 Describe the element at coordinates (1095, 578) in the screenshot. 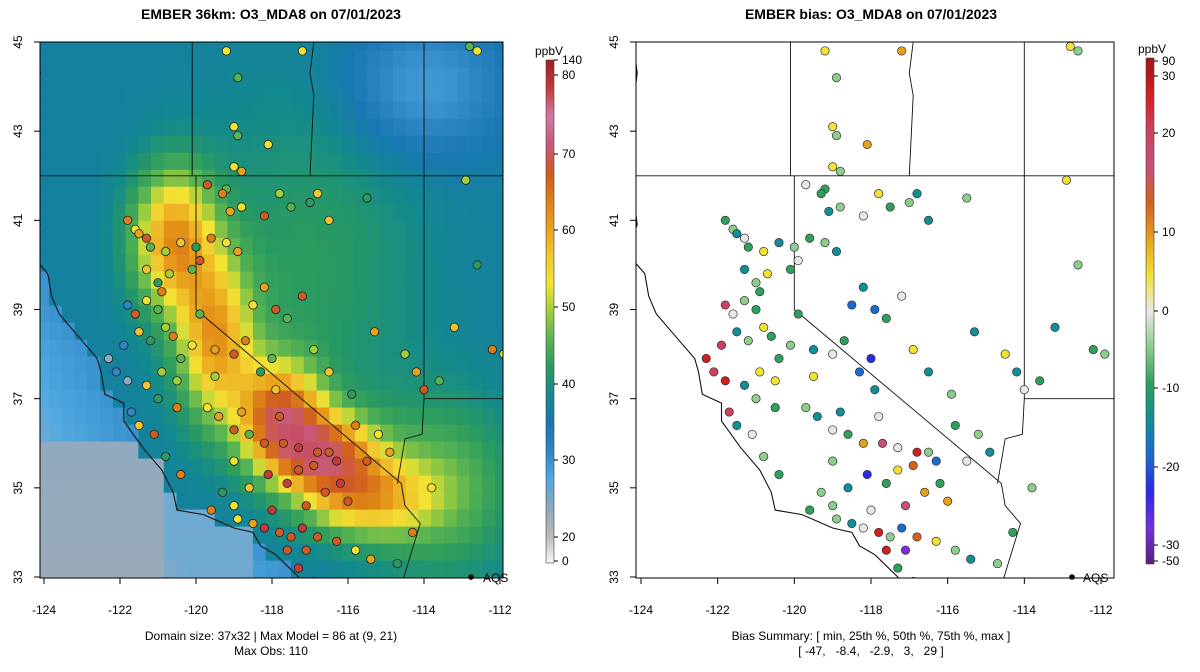

I see `aqs-label: AQS` at that location.